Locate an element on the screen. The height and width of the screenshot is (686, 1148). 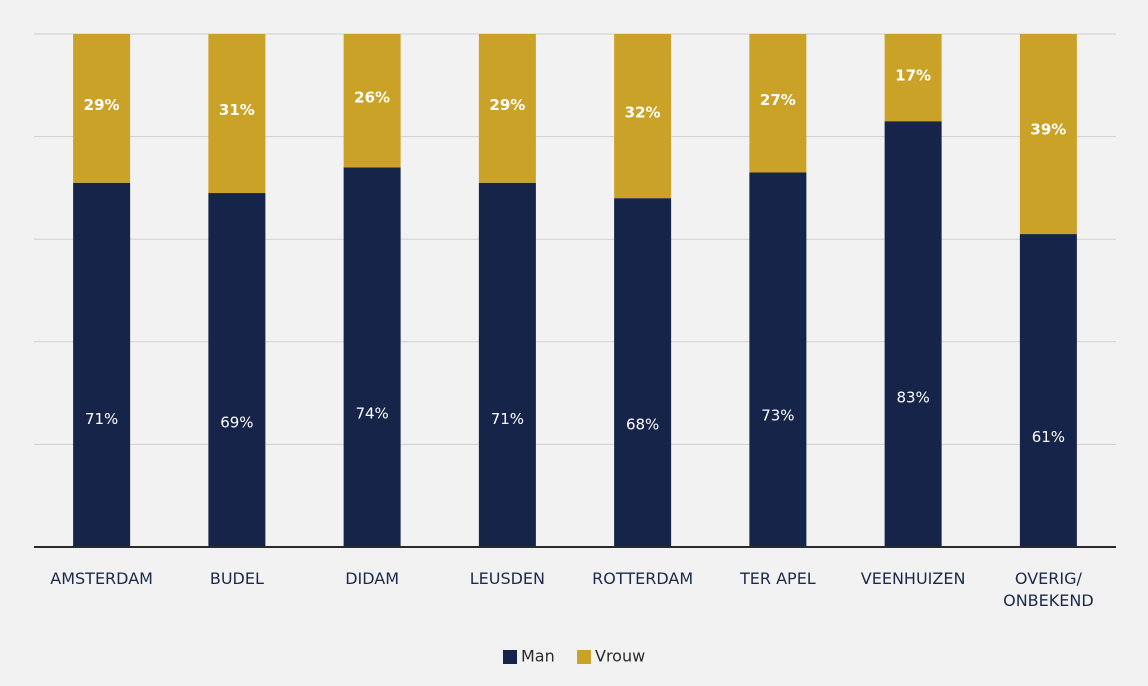
category-label-line: AMSTERDAM is located at coordinates (101, 578).